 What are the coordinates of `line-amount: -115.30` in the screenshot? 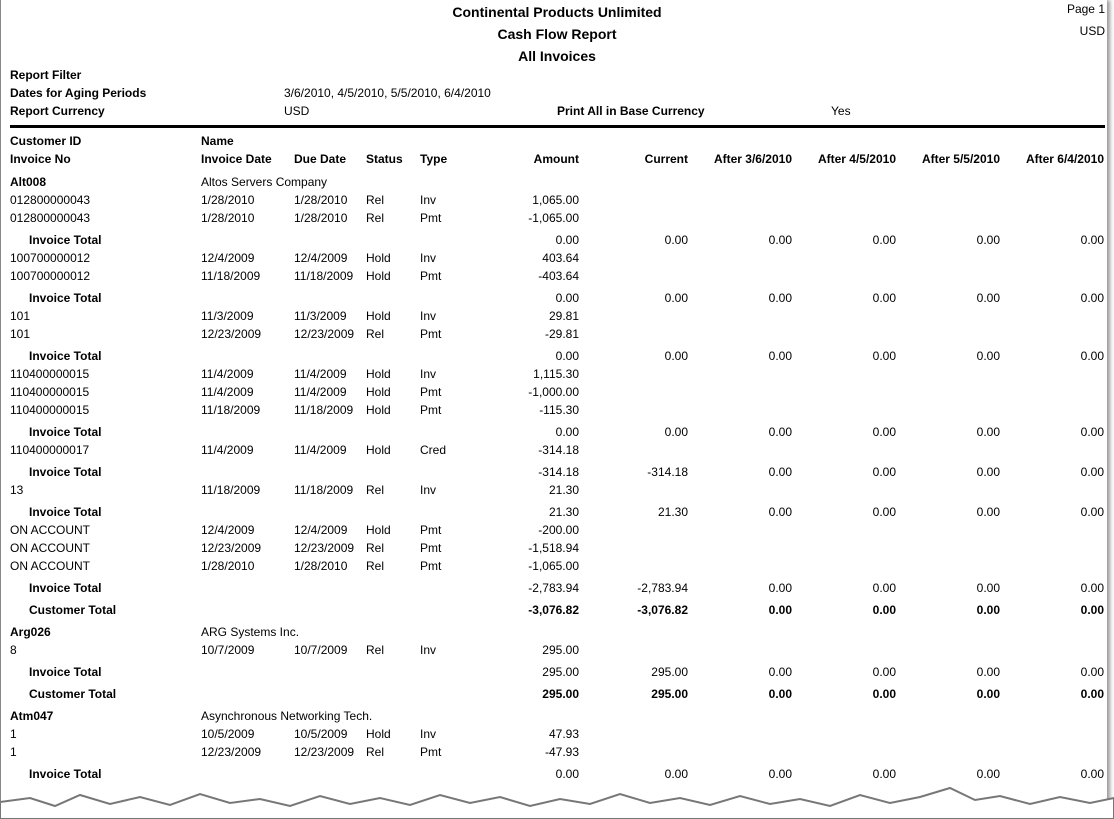 It's located at (559, 410).